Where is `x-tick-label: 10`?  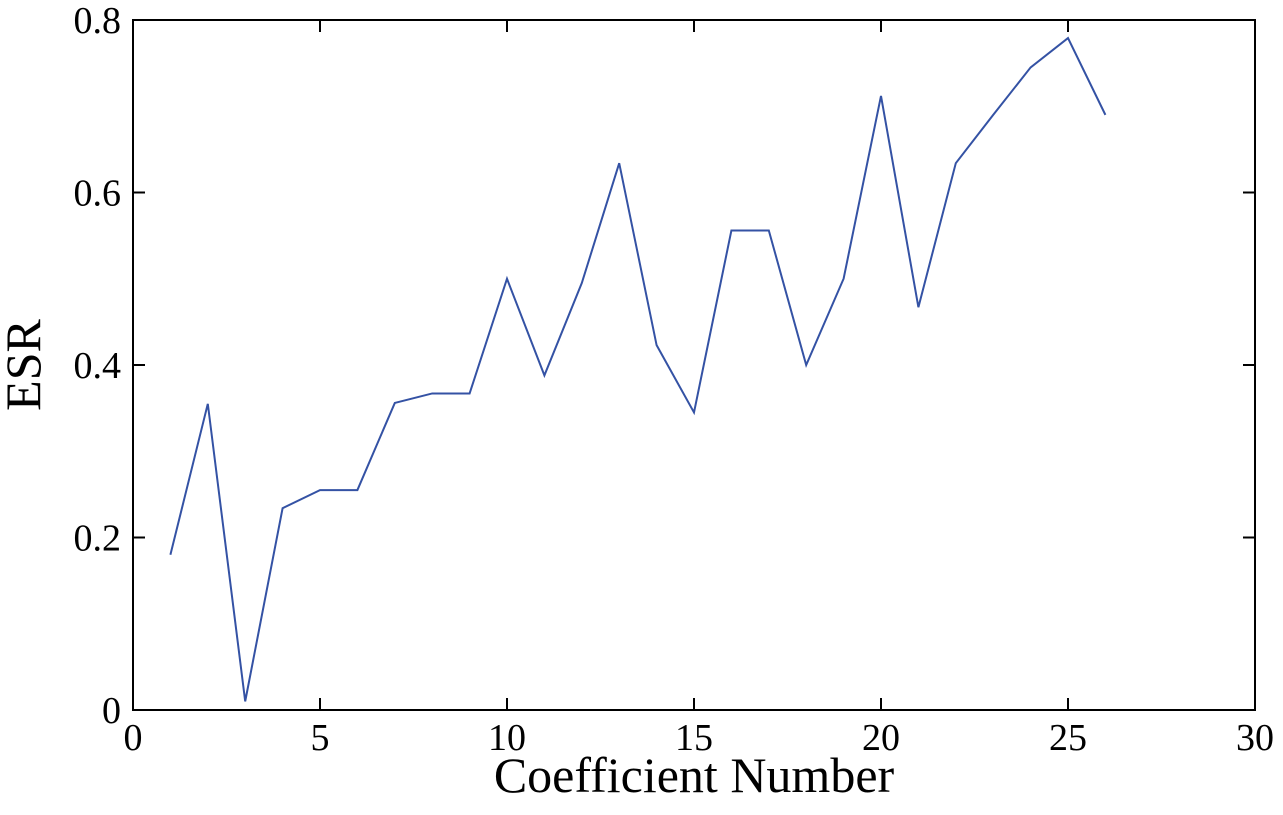
x-tick-label: 10 is located at coordinates (507, 738).